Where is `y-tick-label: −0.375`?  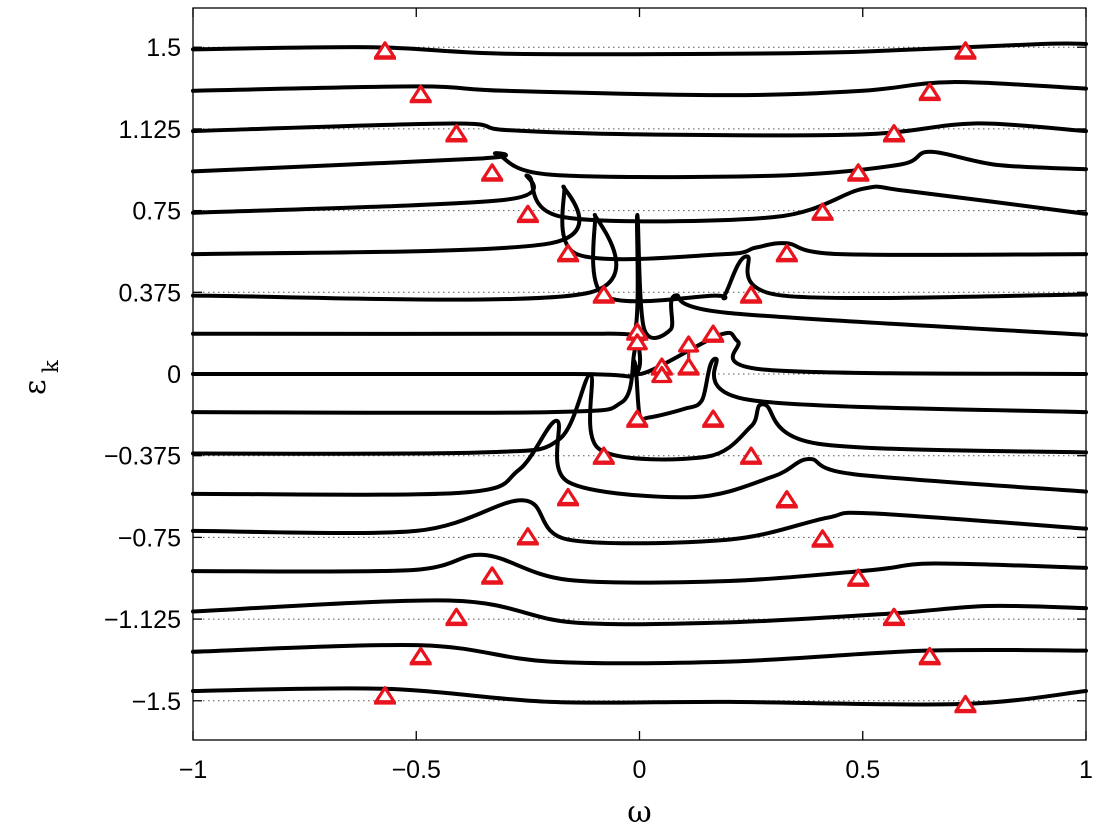
y-tick-label: −0.375 is located at coordinates (142, 457).